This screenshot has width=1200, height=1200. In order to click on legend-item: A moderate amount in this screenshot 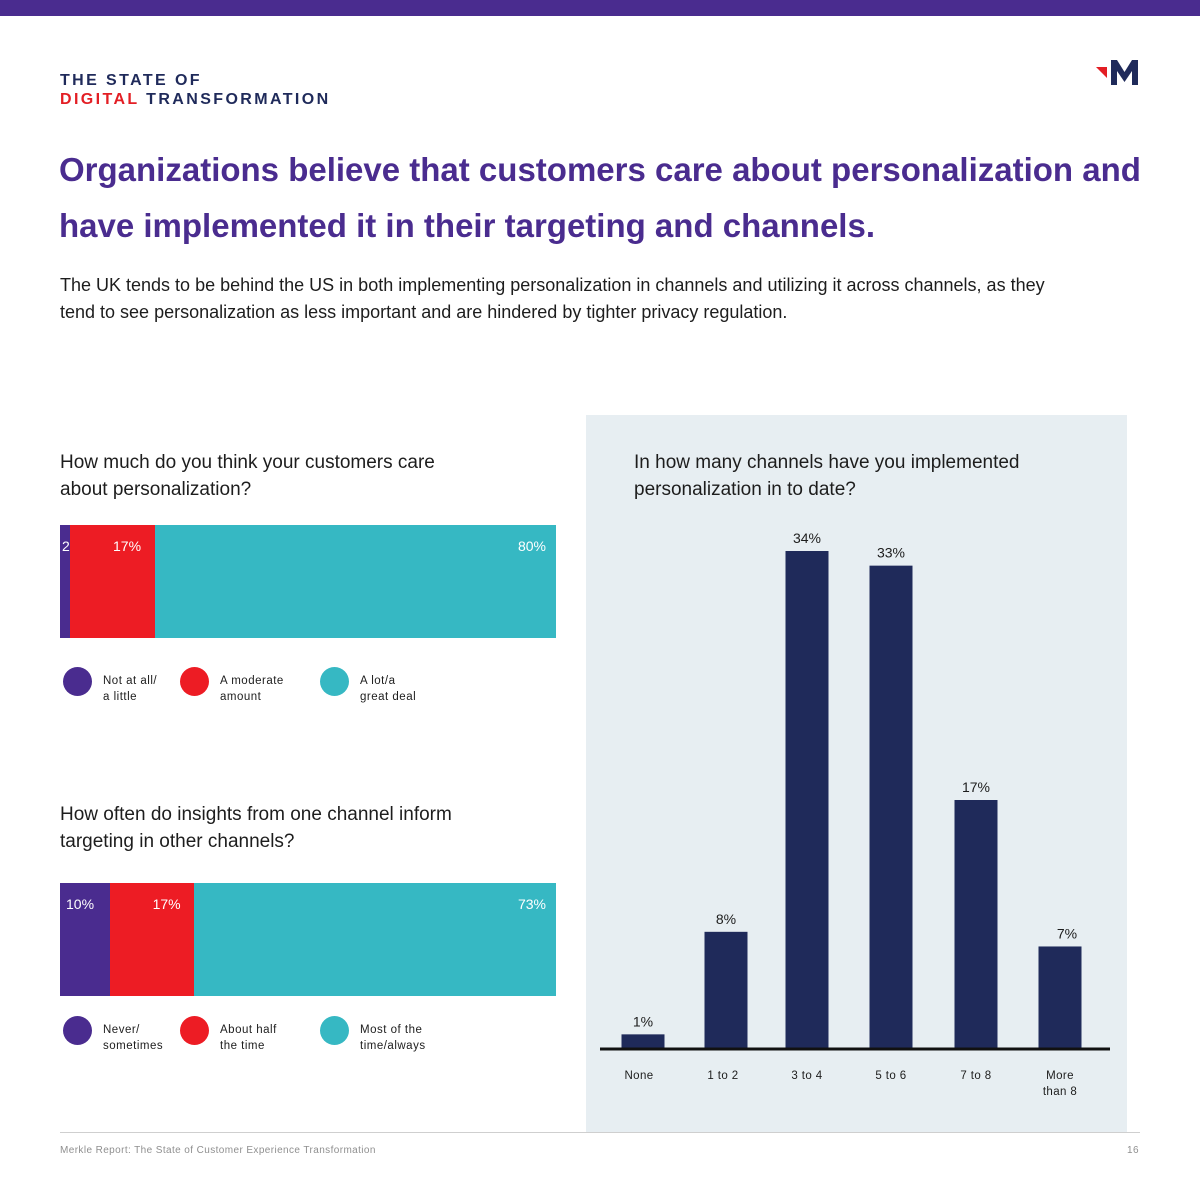, I will do `click(242, 686)`.